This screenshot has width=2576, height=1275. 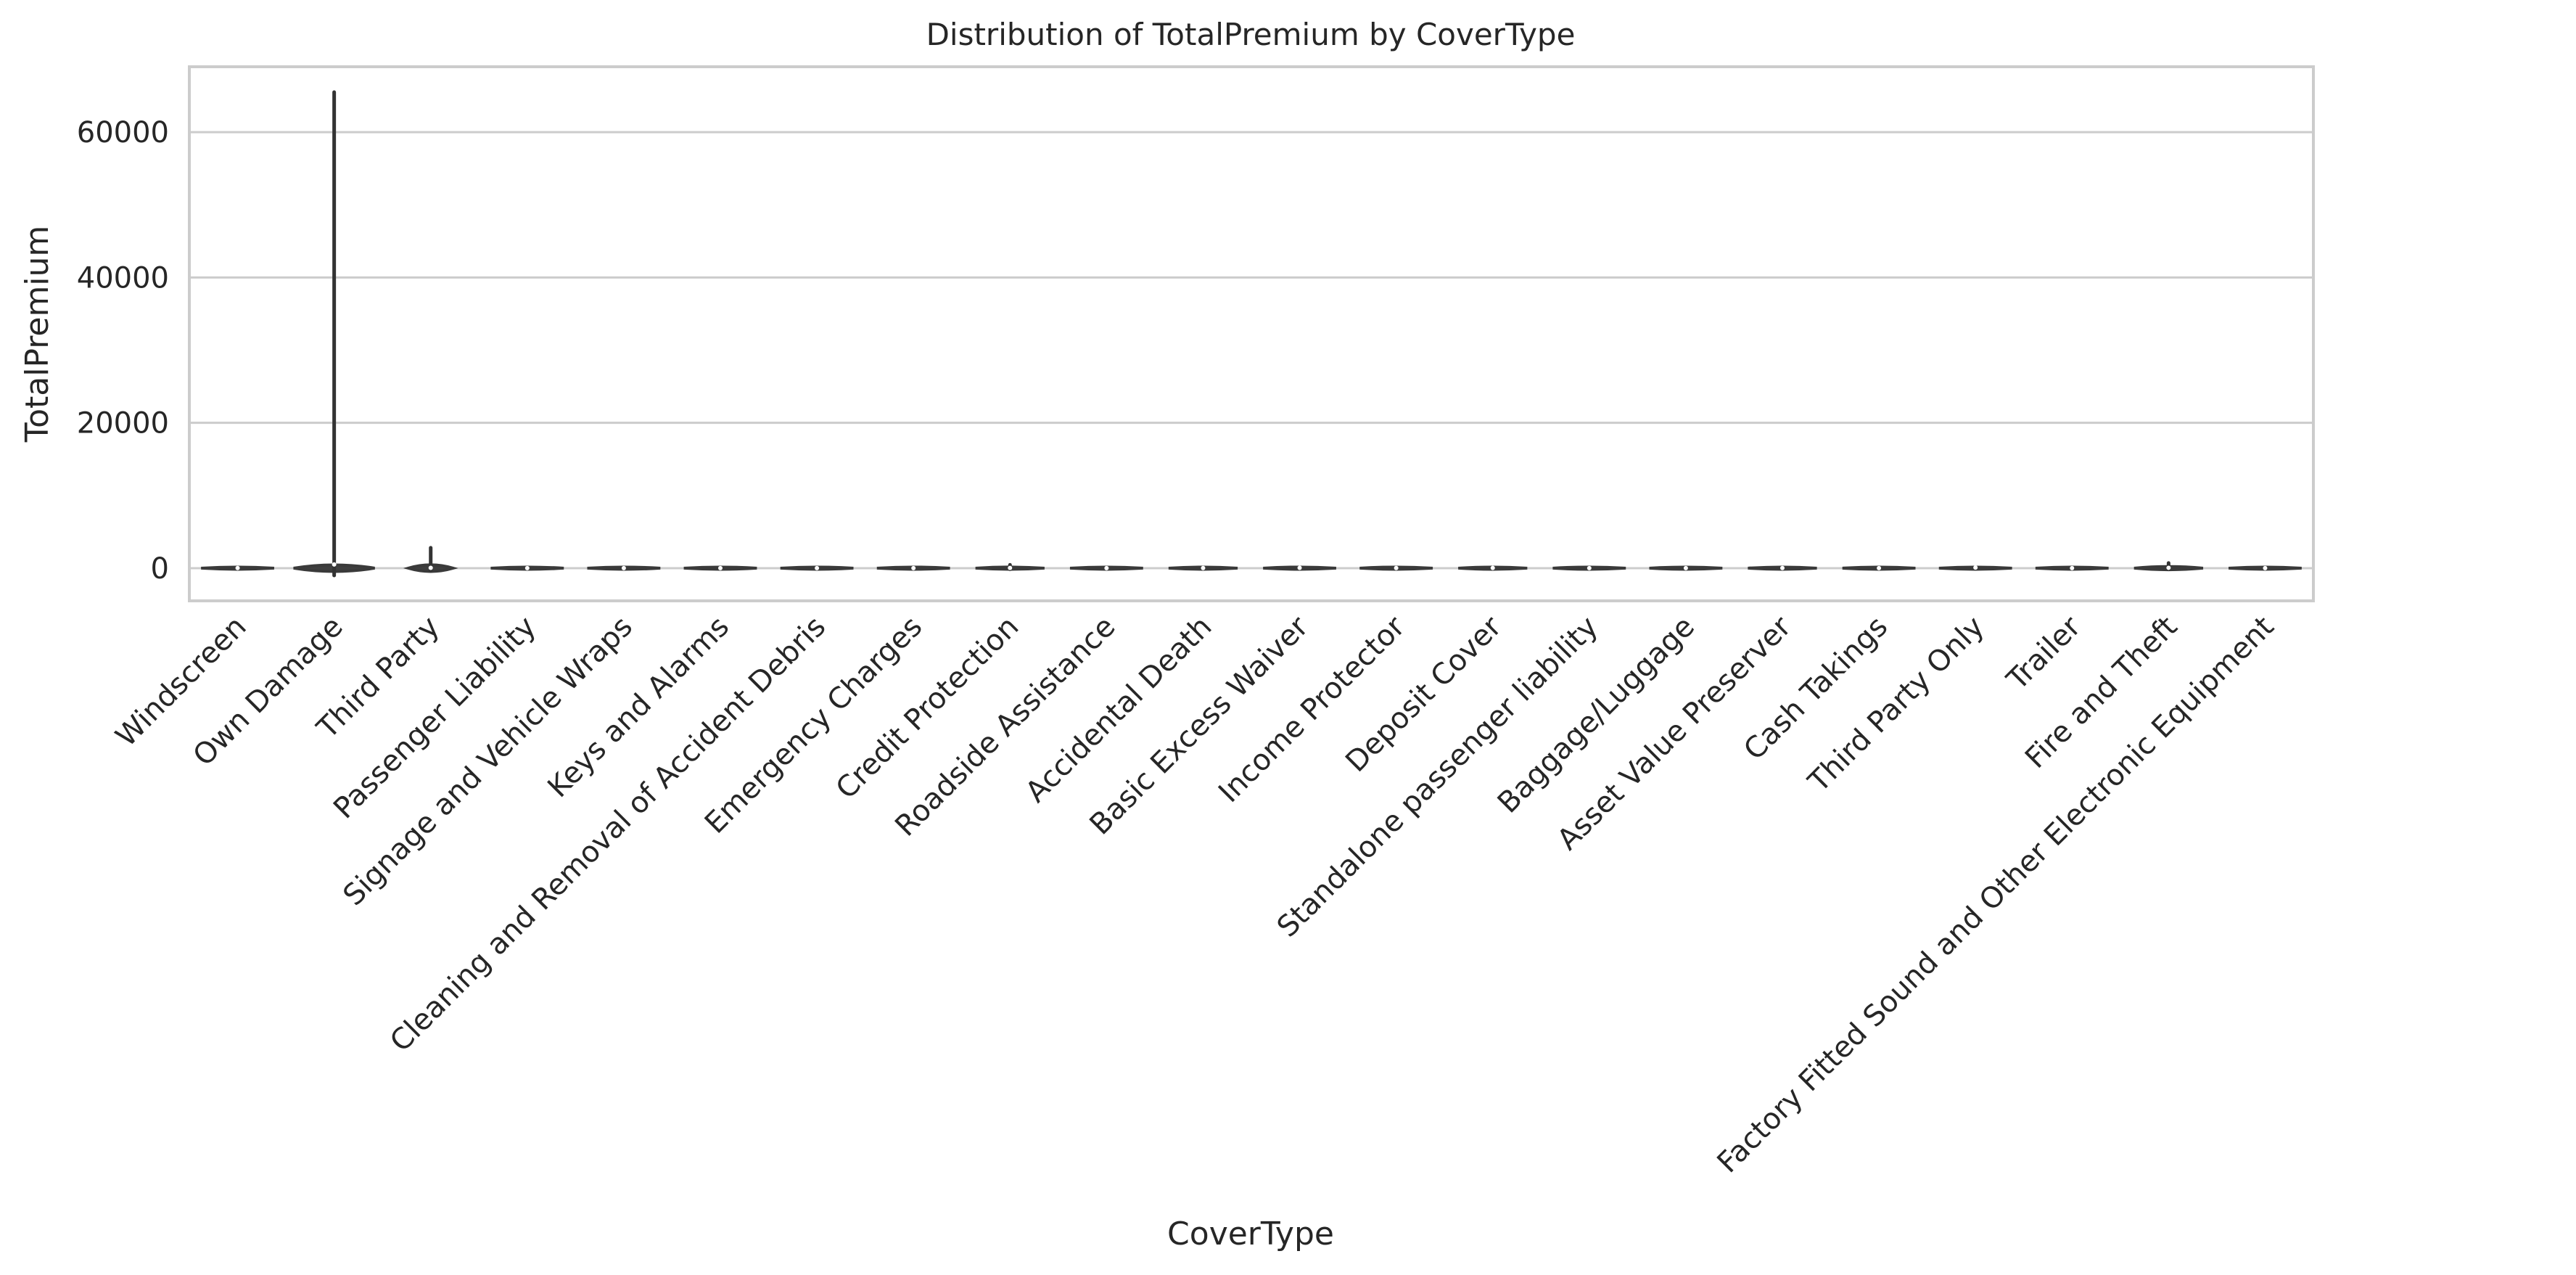 What do you see at coordinates (638, 707) in the screenshot?
I see `x-tick-label: Keys and Alarms` at bounding box center [638, 707].